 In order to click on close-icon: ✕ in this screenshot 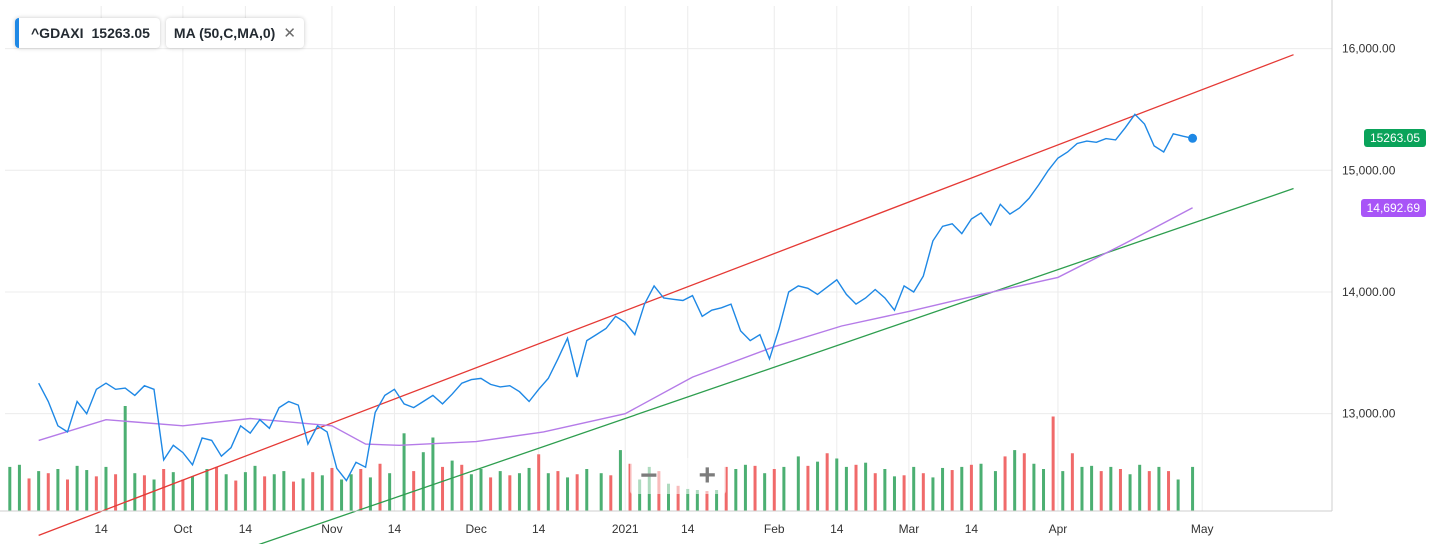, I will do `click(289, 33)`.